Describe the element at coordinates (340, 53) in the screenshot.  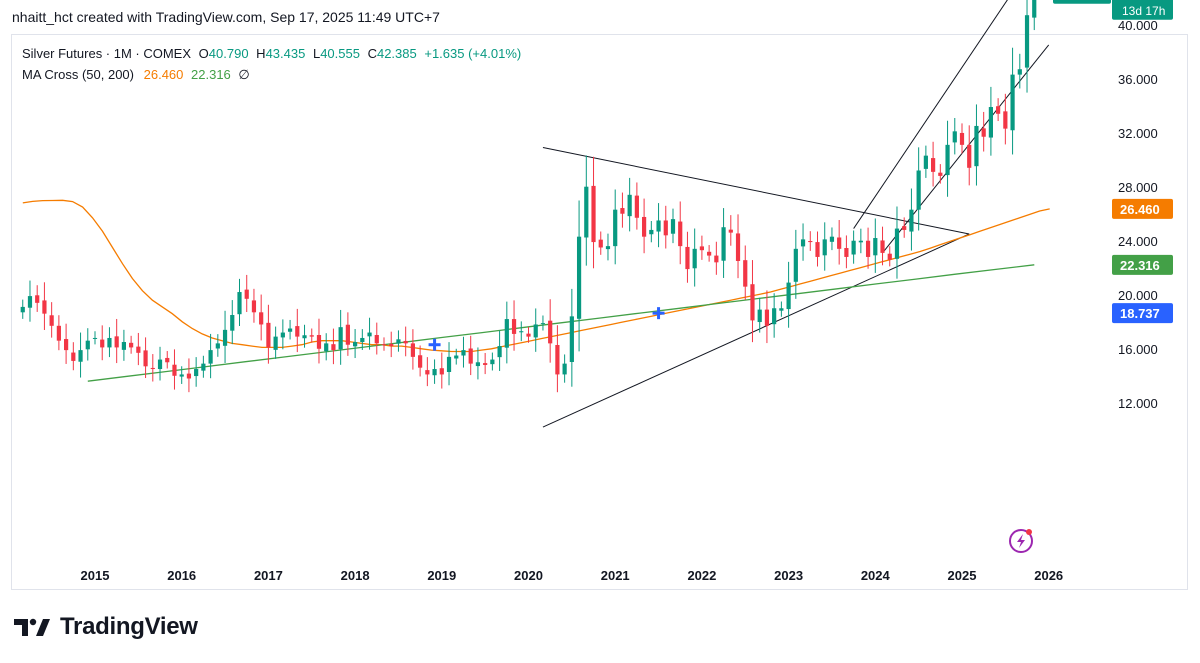
I see `low-value: 40.555` at that location.